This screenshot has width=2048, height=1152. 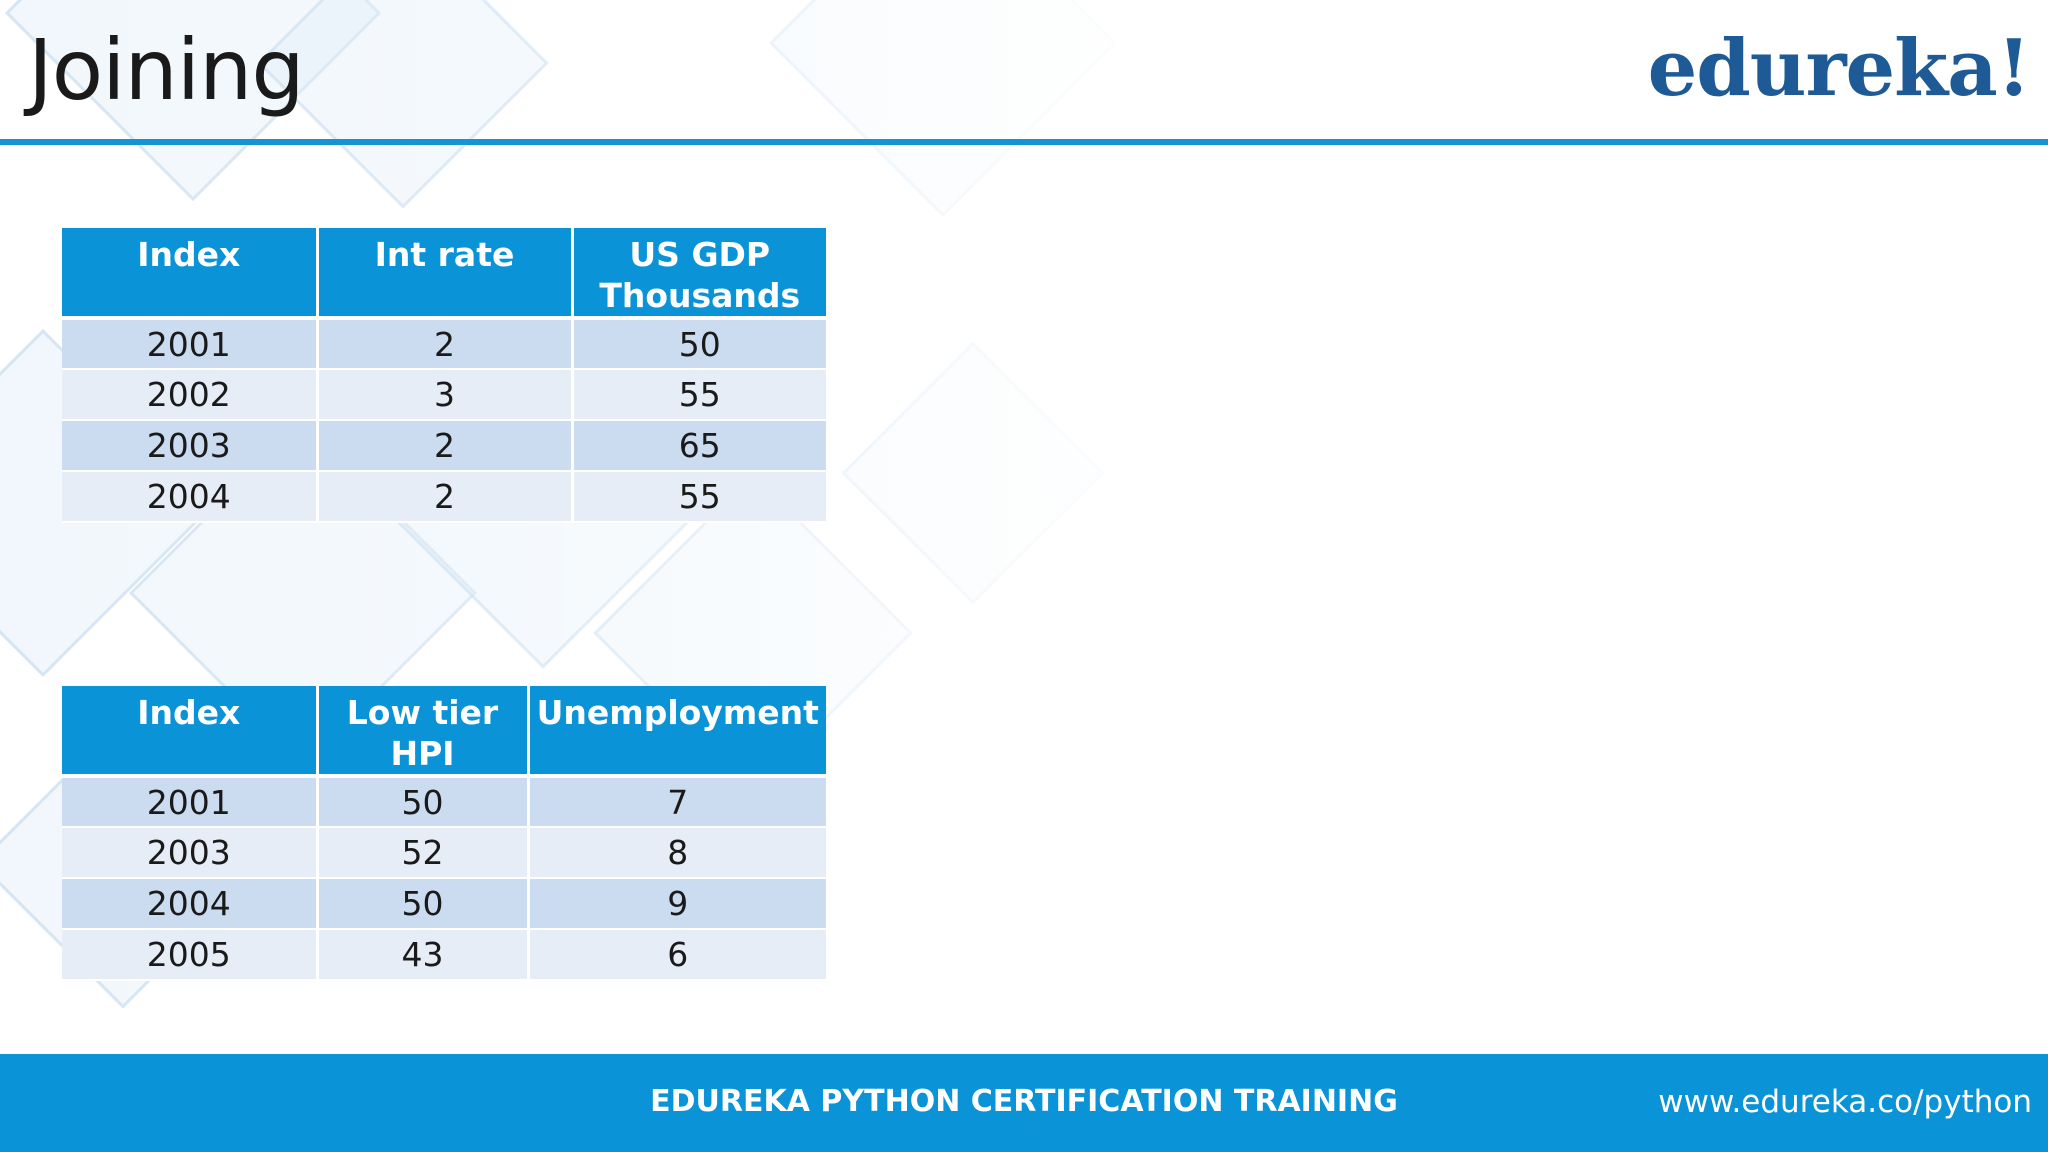 I want to click on table-row: 2005 43 6, so click(x=444, y=955).